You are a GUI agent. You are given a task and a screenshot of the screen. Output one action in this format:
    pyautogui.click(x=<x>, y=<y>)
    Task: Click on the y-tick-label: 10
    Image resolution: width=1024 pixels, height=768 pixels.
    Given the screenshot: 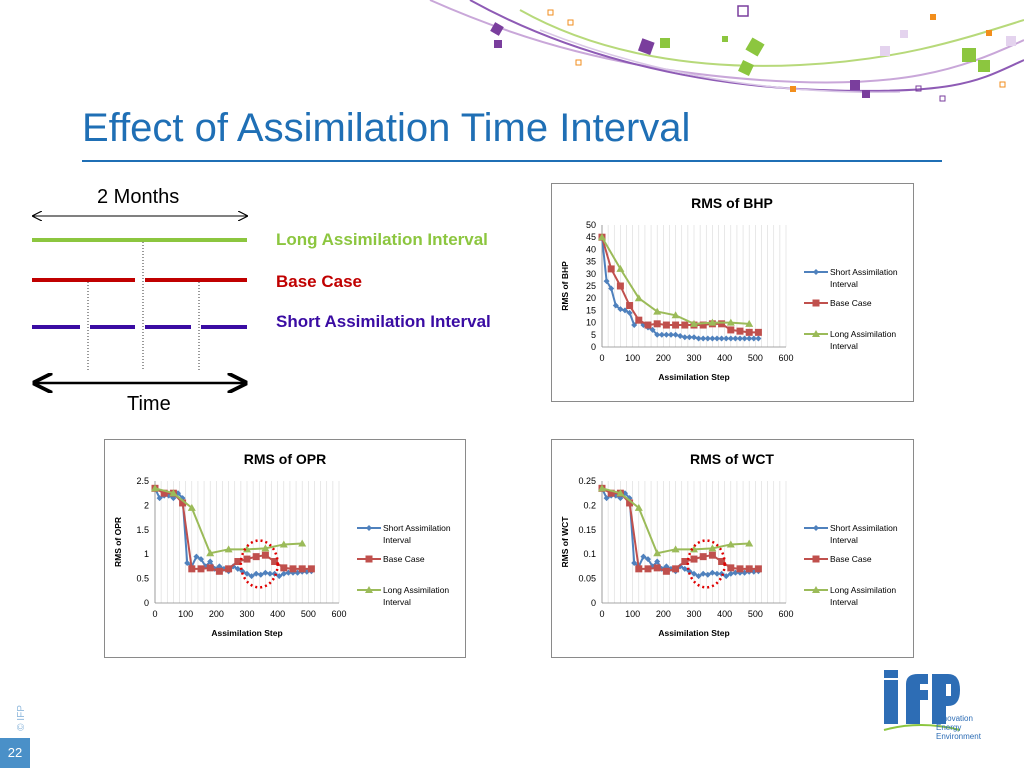 What is the action you would take?
    pyautogui.click(x=591, y=323)
    